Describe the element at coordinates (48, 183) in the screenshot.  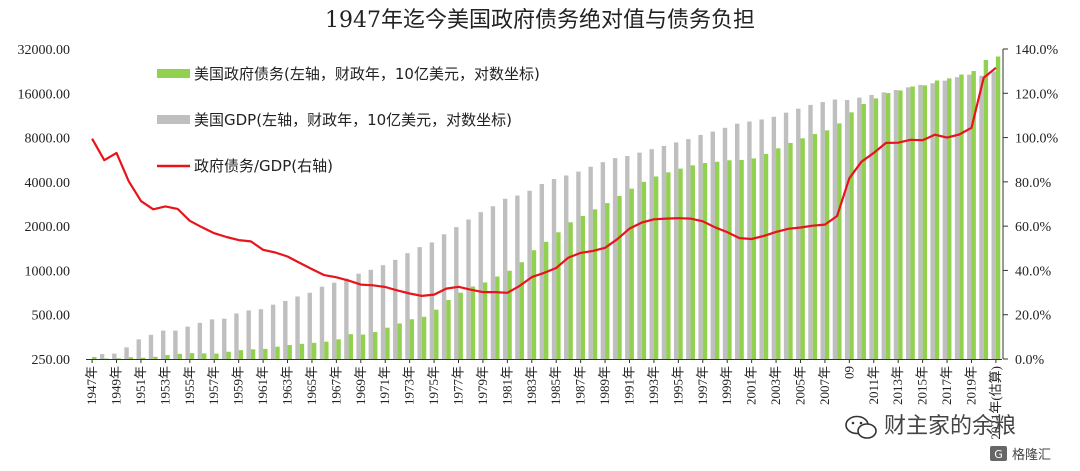
I see `left-axis-tick-label: 4000.00` at that location.